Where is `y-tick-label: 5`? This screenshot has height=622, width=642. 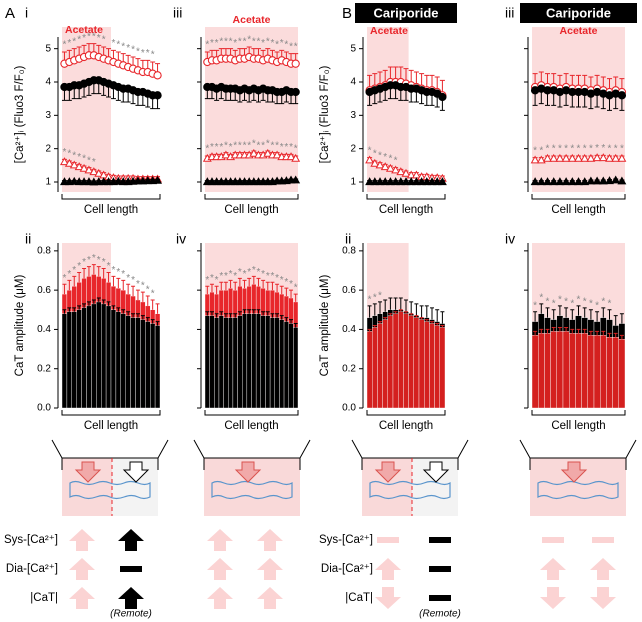 y-tick-label: 5 is located at coordinates (353, 48).